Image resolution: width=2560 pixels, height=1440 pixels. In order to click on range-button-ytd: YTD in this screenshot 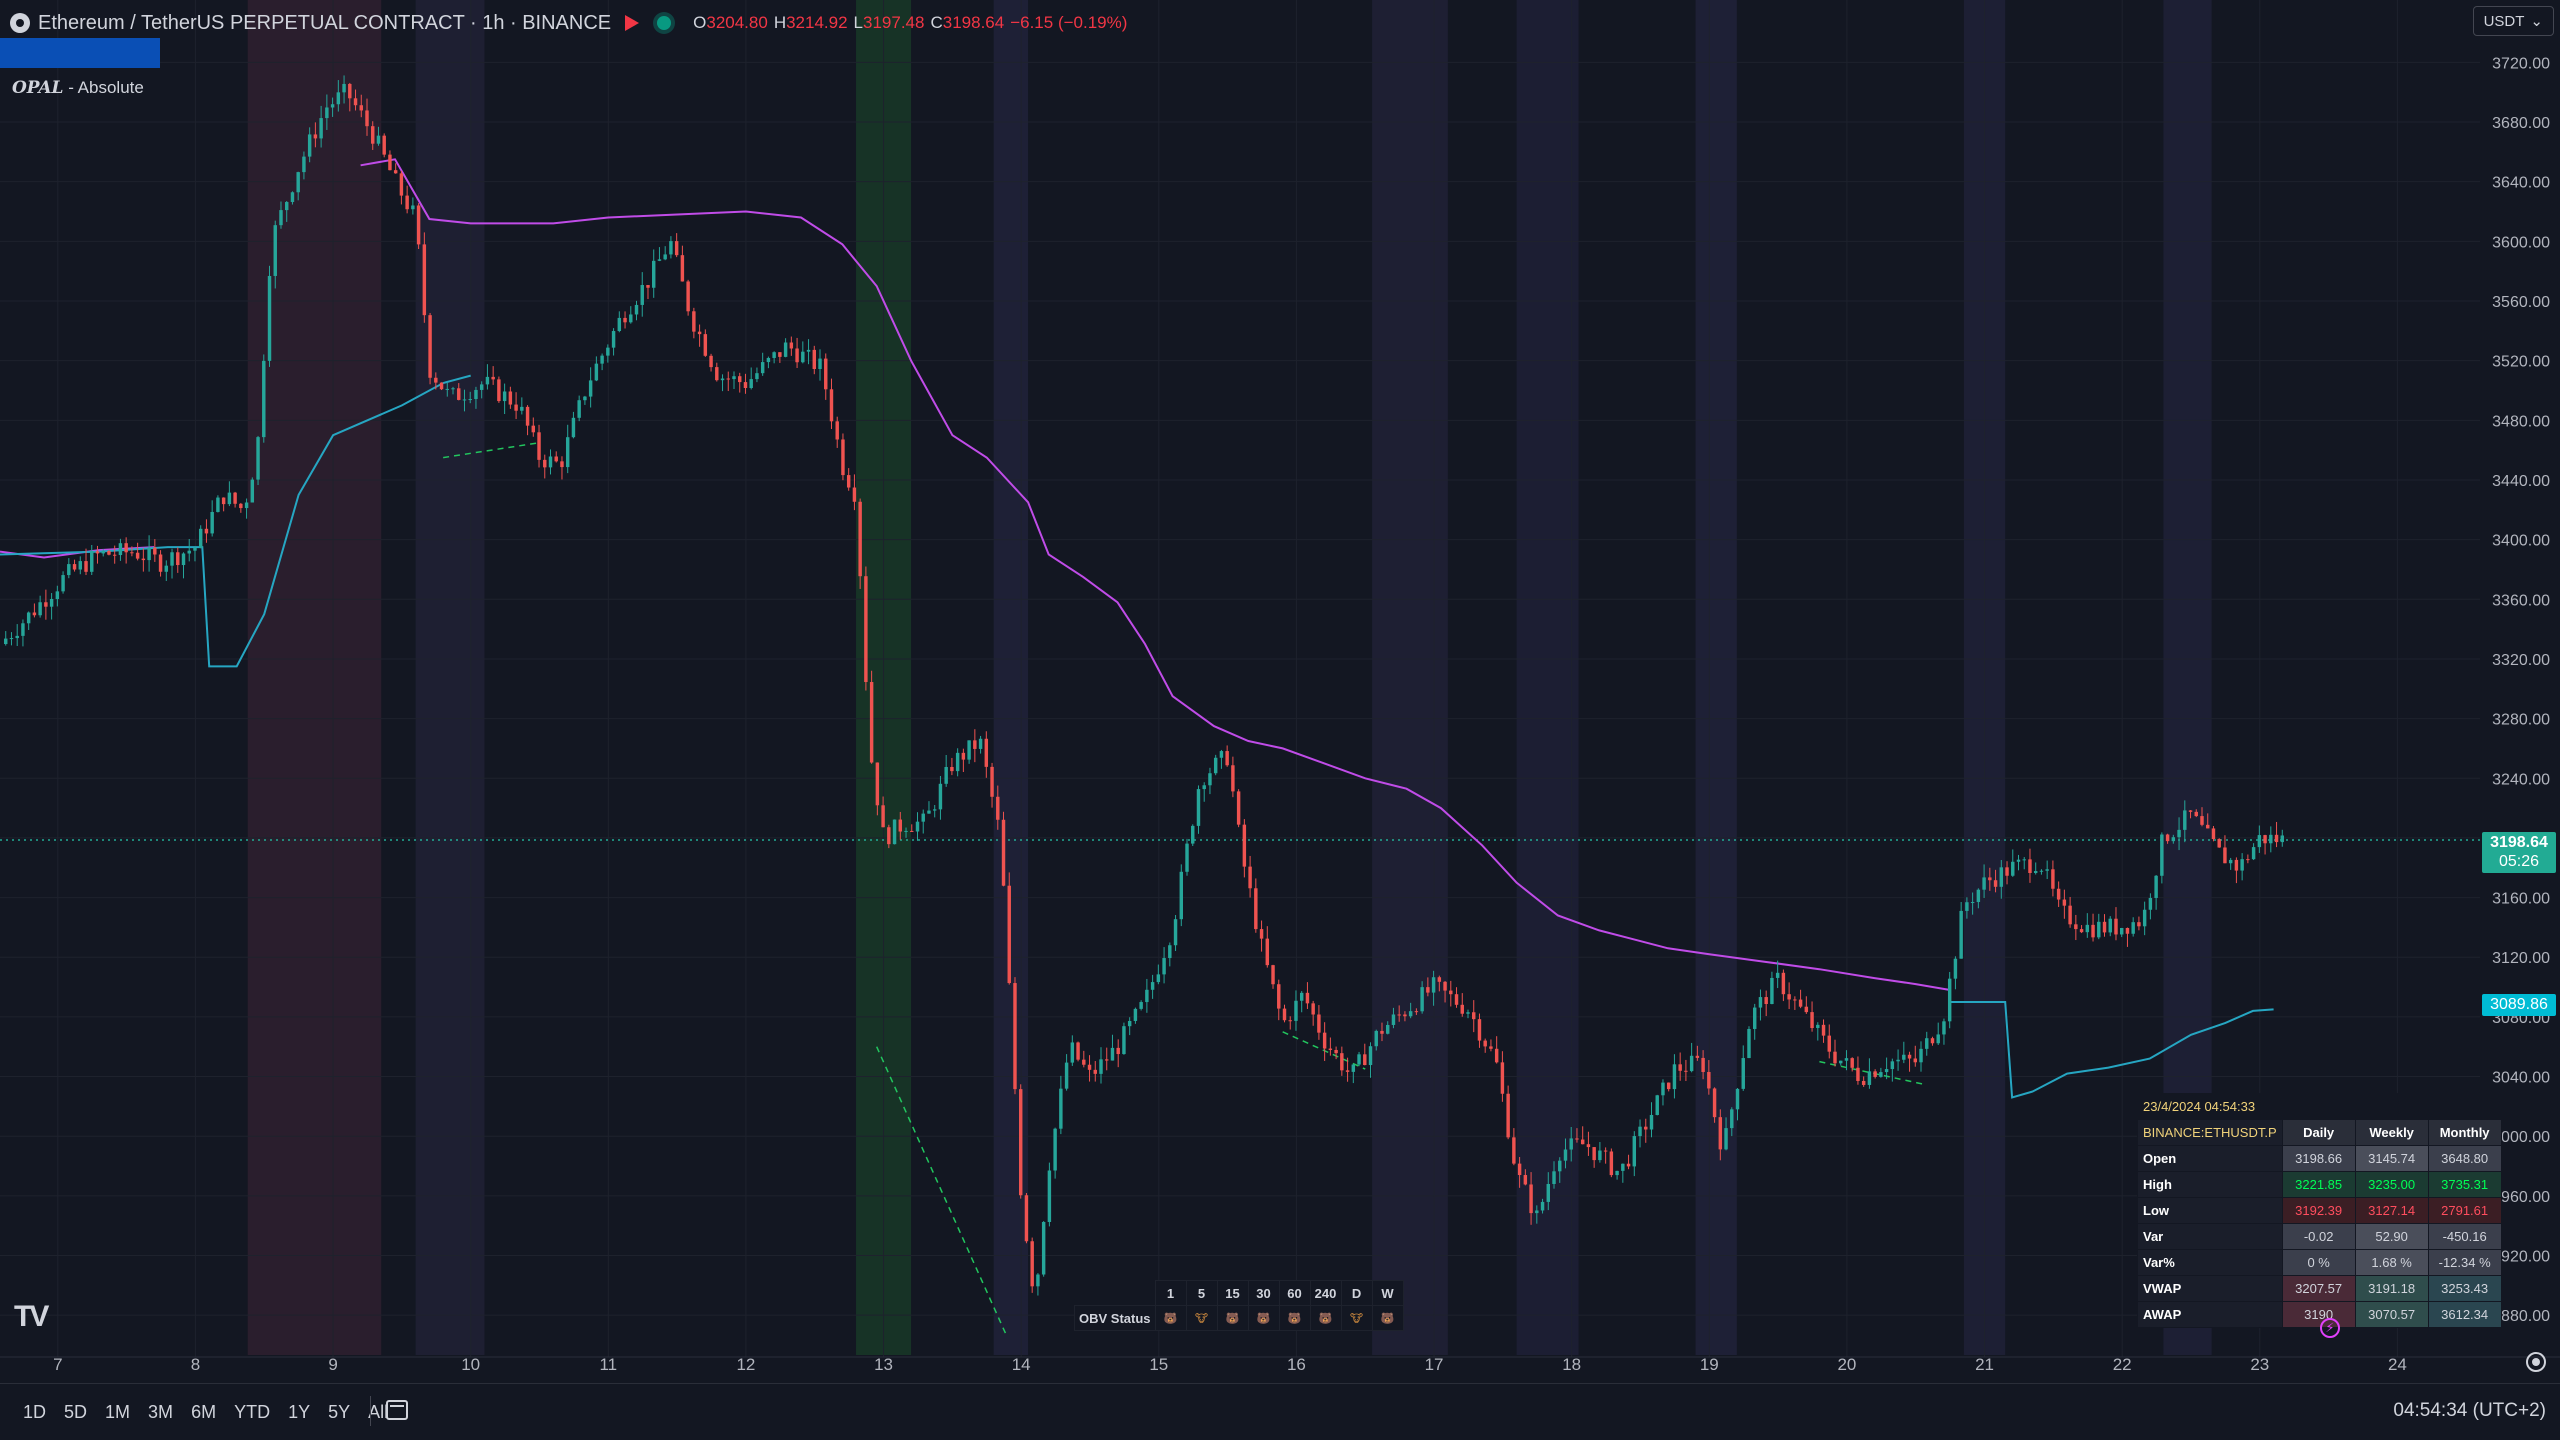, I will do `click(252, 1412)`.